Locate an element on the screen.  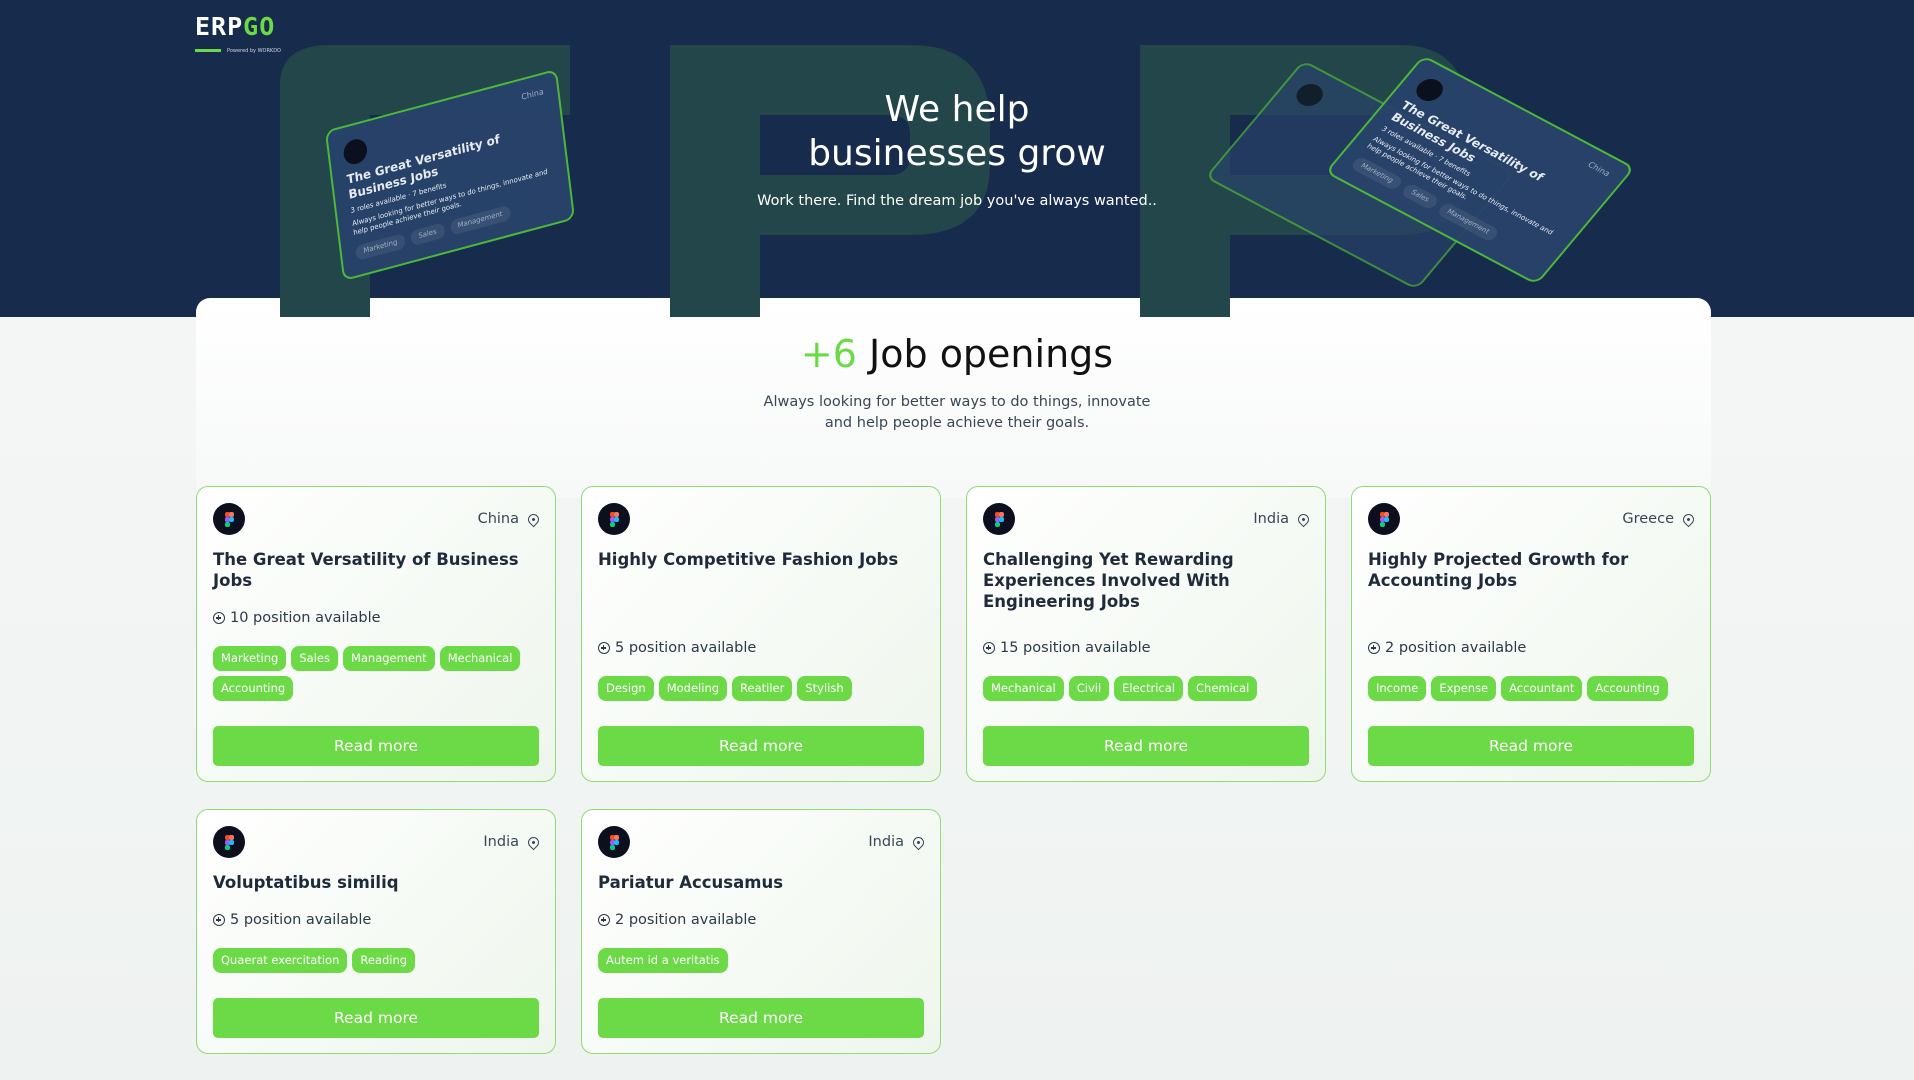
job-tag: Accountant is located at coordinates (1542, 688).